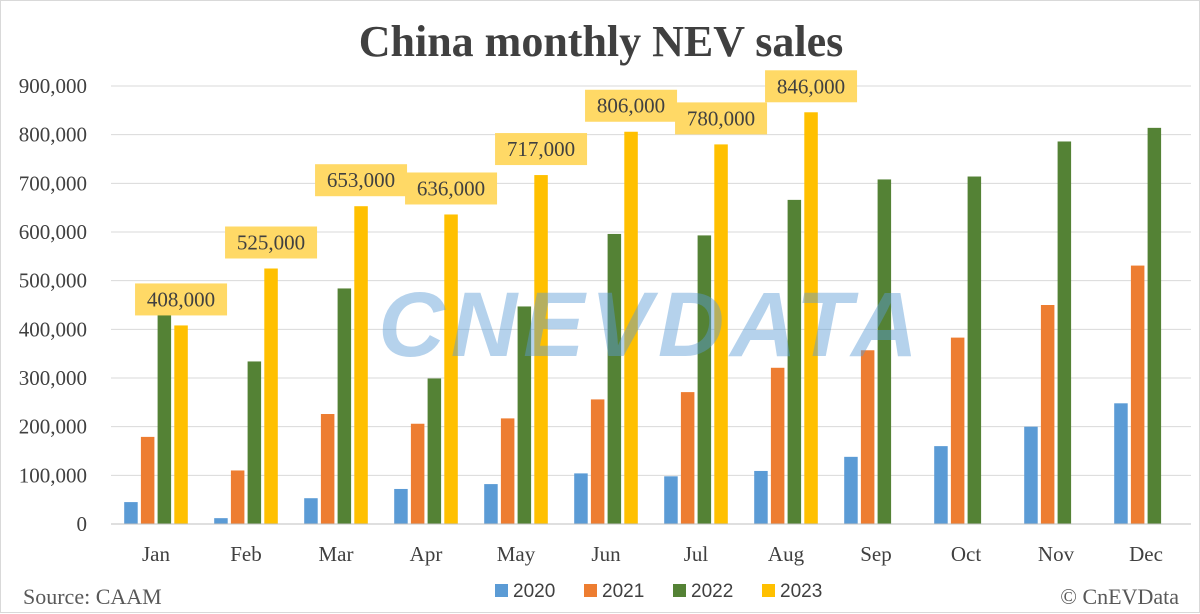  Describe the element at coordinates (524, 415) in the screenshot. I see `bar-2022-may` at that location.